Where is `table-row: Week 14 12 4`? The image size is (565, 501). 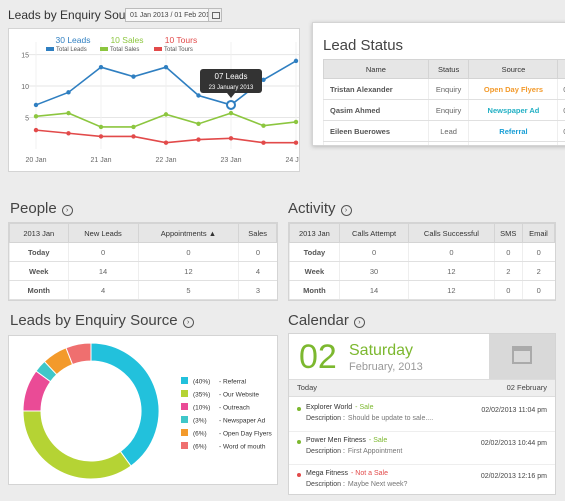 table-row: Week 14 12 4 is located at coordinates (143, 271).